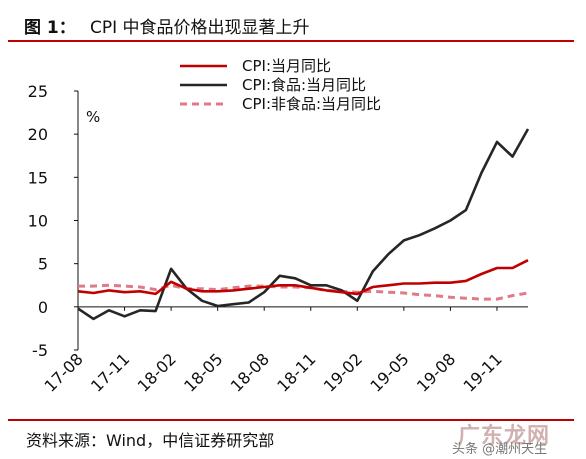 This screenshot has width=586, height=459. Describe the element at coordinates (500, 449) in the screenshot. I see `watermark-handle: 头条 @潮州天生` at that location.